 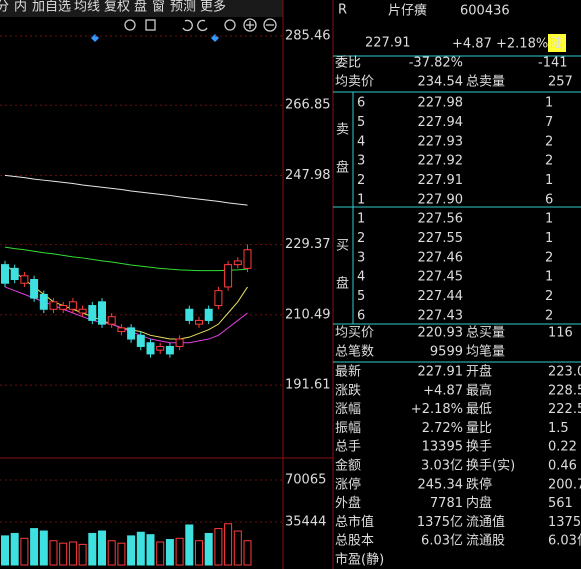 I want to click on value: 1.5, so click(x=558, y=428).